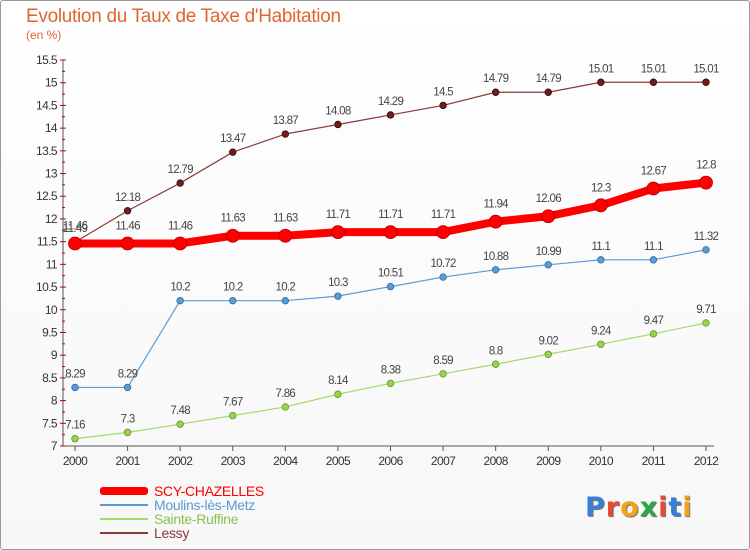 The width and height of the screenshot is (750, 550). What do you see at coordinates (75, 426) in the screenshot?
I see `data-label-sainte-ruffine: 7.16` at bounding box center [75, 426].